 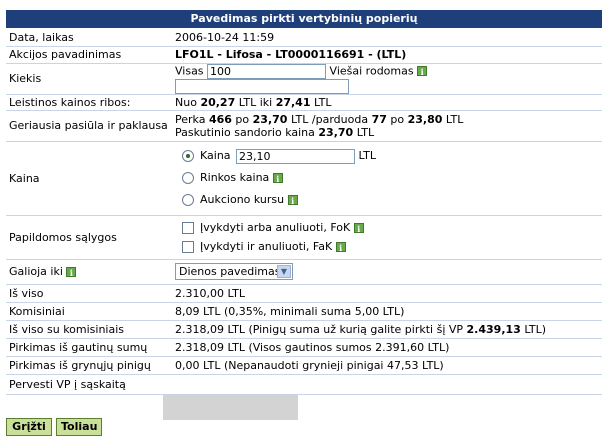 What do you see at coordinates (275, 227) in the screenshot?
I see `cond-opt1-label: Įvykdyti arba anuliuoti, FoK` at bounding box center [275, 227].